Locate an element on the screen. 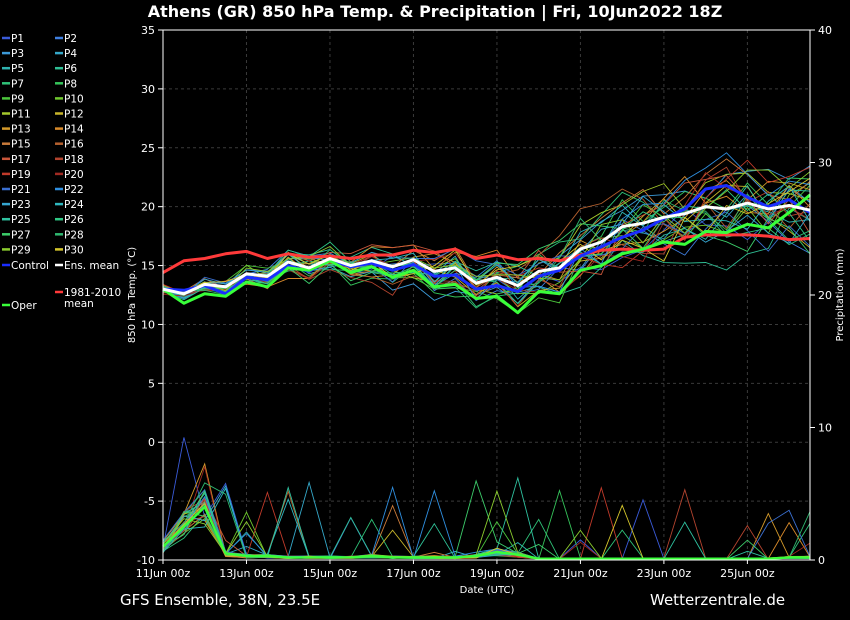 This screenshot has width=850, height=620. legend-label-line: P20 is located at coordinates (74, 175).